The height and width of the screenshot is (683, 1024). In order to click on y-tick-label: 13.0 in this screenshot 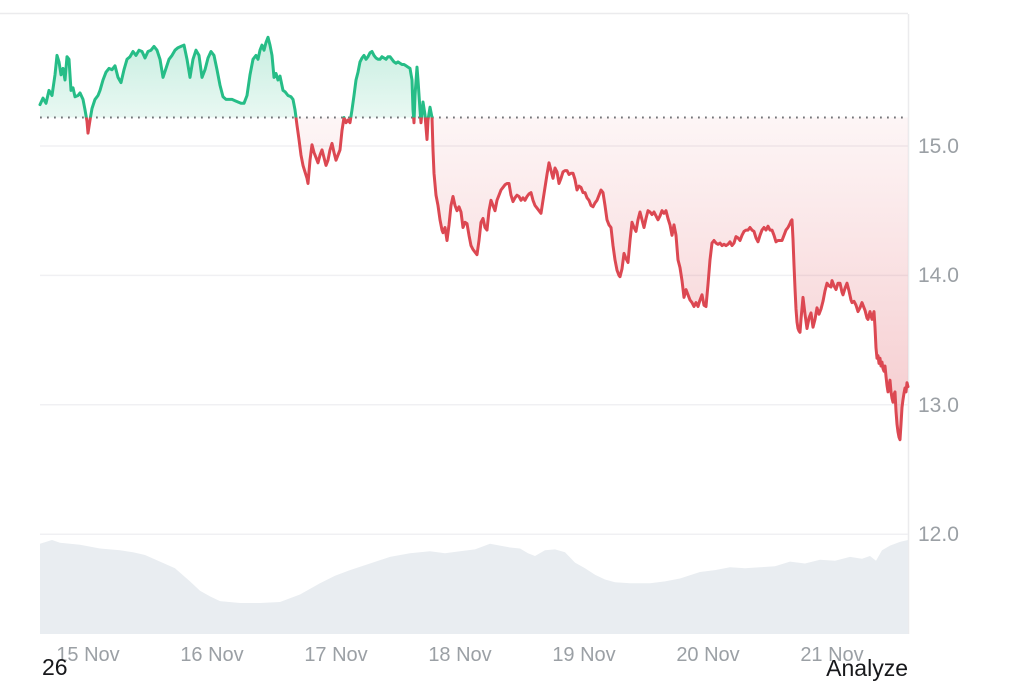, I will do `click(938, 405)`.